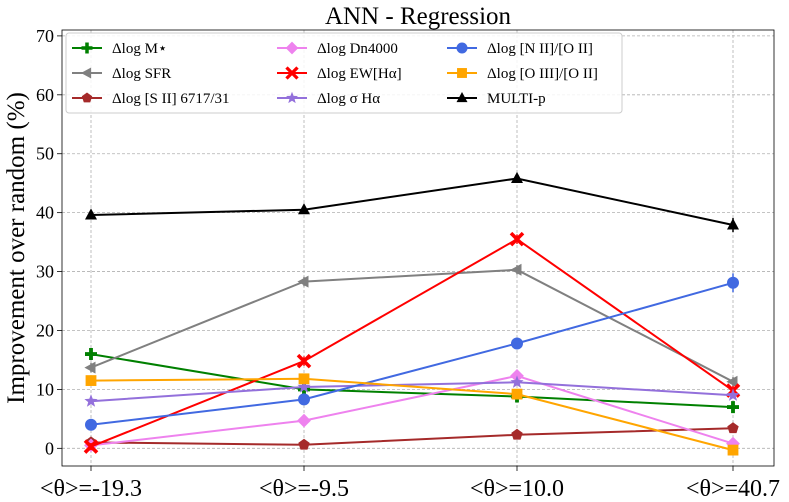  I want to click on y-tick-label: 70, so click(45, 36).